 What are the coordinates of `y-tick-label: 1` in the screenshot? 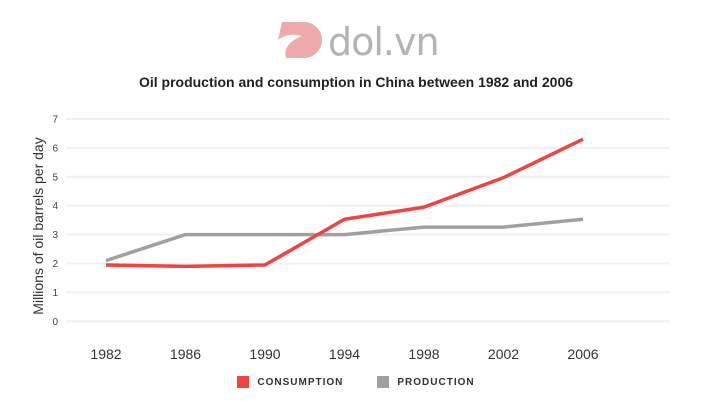 It's located at (55, 293).